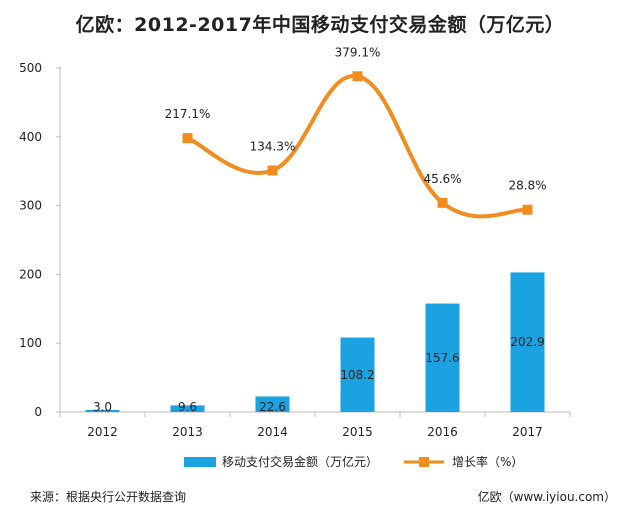  I want to click on bar-2016, so click(442, 357).